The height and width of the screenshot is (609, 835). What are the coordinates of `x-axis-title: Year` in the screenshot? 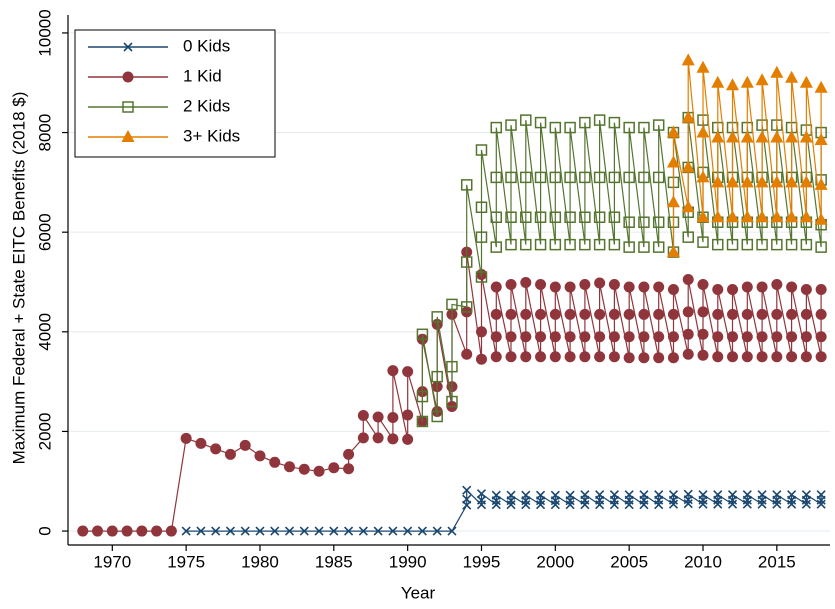 It's located at (418, 592).